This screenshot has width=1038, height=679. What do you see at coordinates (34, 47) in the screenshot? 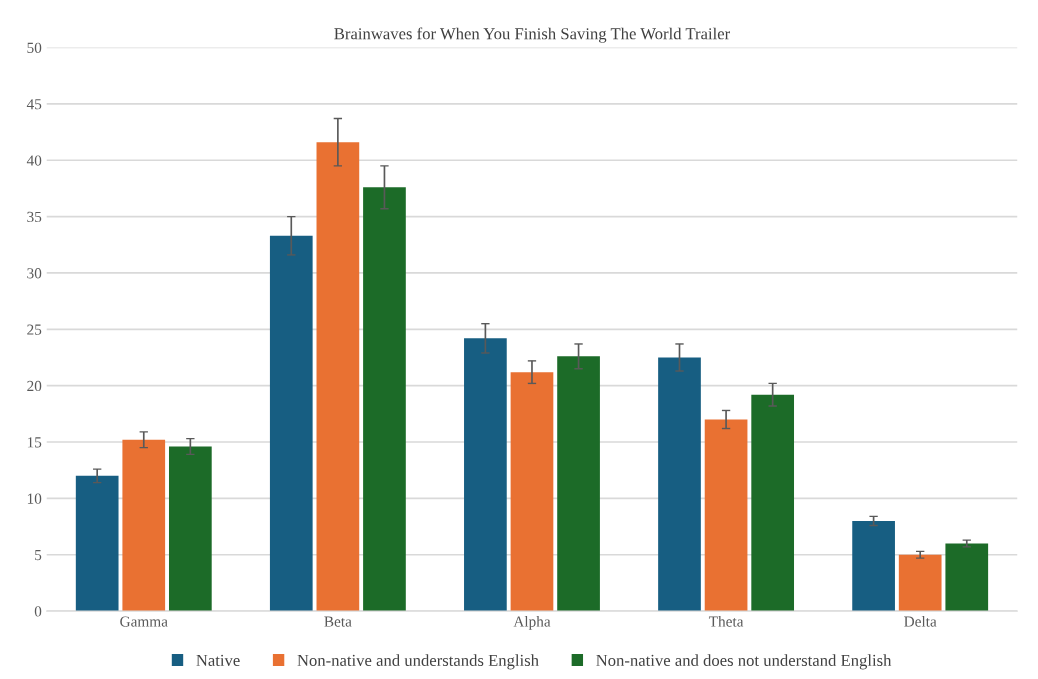
I see `y-tick-label: 50` at bounding box center [34, 47].